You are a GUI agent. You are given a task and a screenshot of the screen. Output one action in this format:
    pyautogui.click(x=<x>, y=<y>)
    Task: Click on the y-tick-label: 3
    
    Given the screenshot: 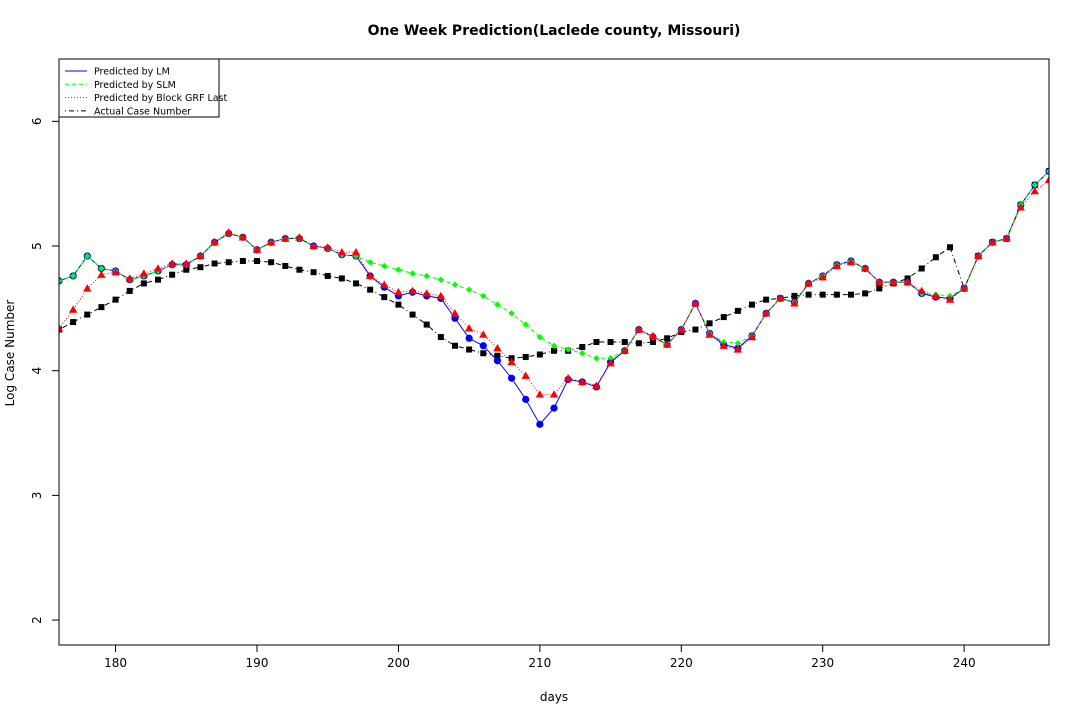 What is the action you would take?
    pyautogui.click(x=37, y=496)
    